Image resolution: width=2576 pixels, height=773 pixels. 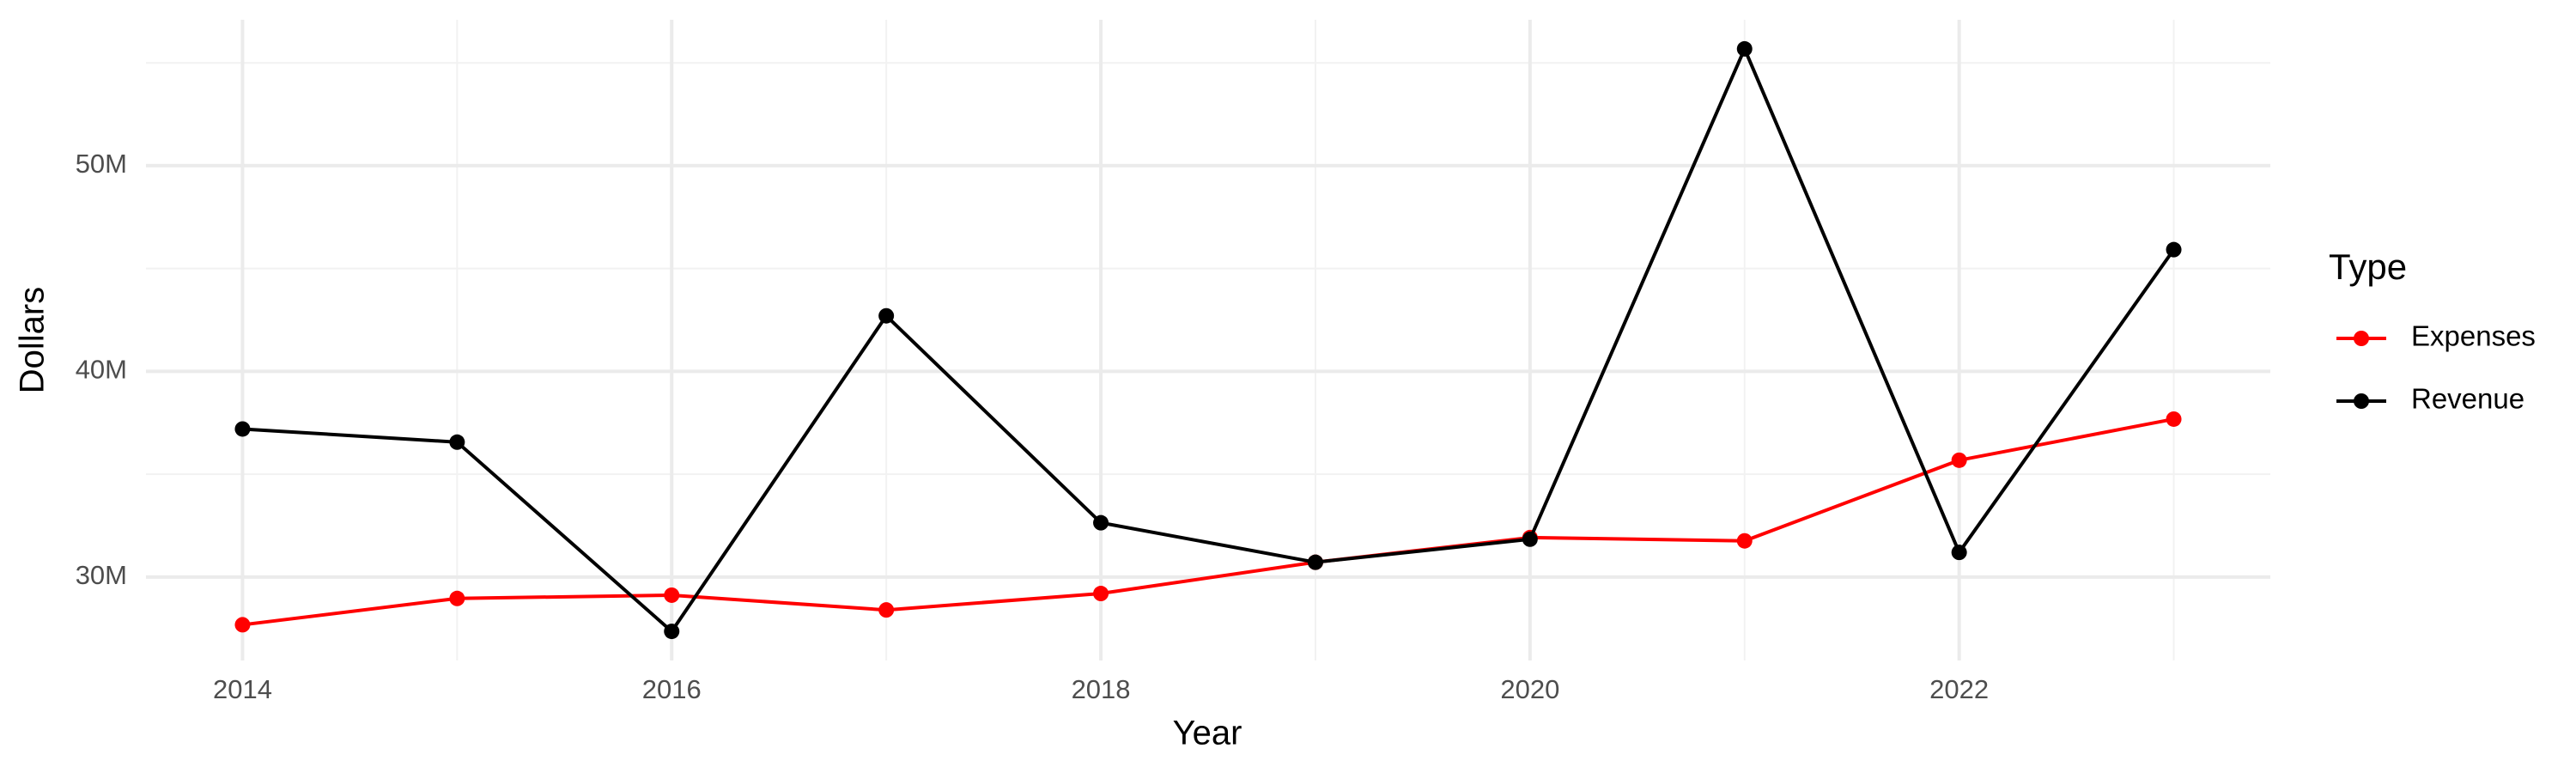 I want to click on y-axis-title: Dollars, so click(x=33, y=340).